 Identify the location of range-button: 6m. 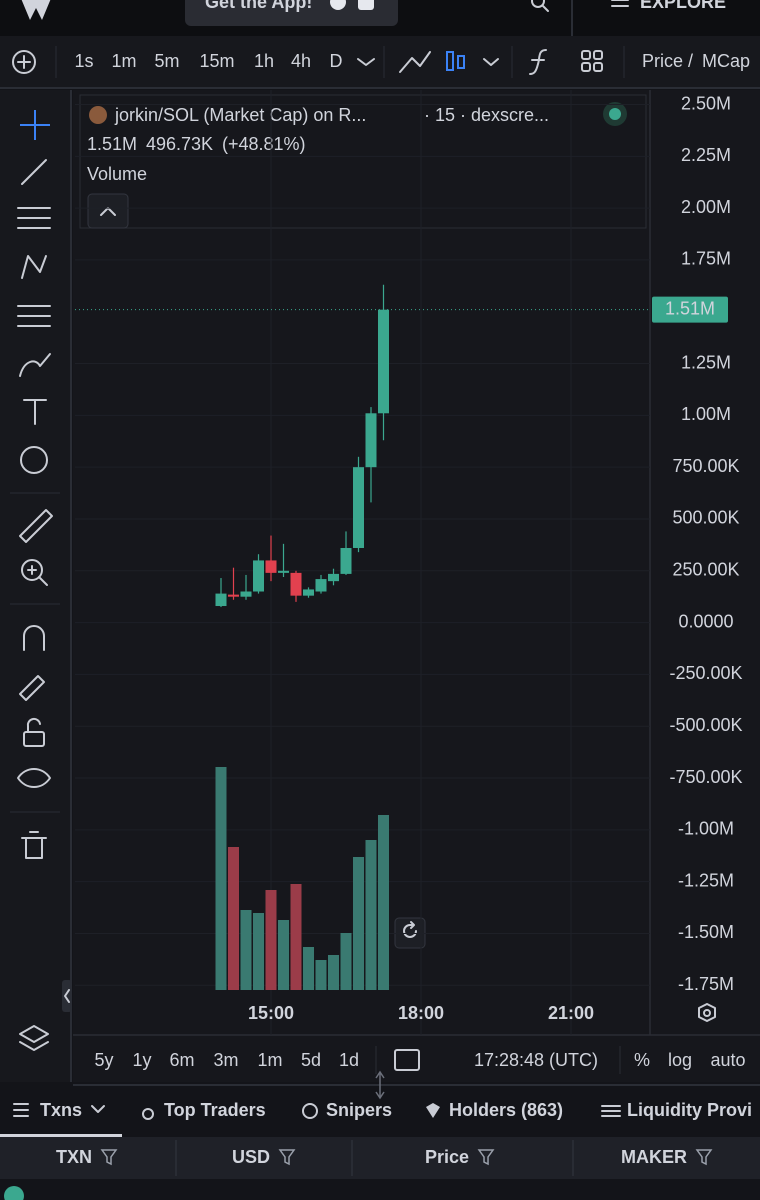
(181, 1060).